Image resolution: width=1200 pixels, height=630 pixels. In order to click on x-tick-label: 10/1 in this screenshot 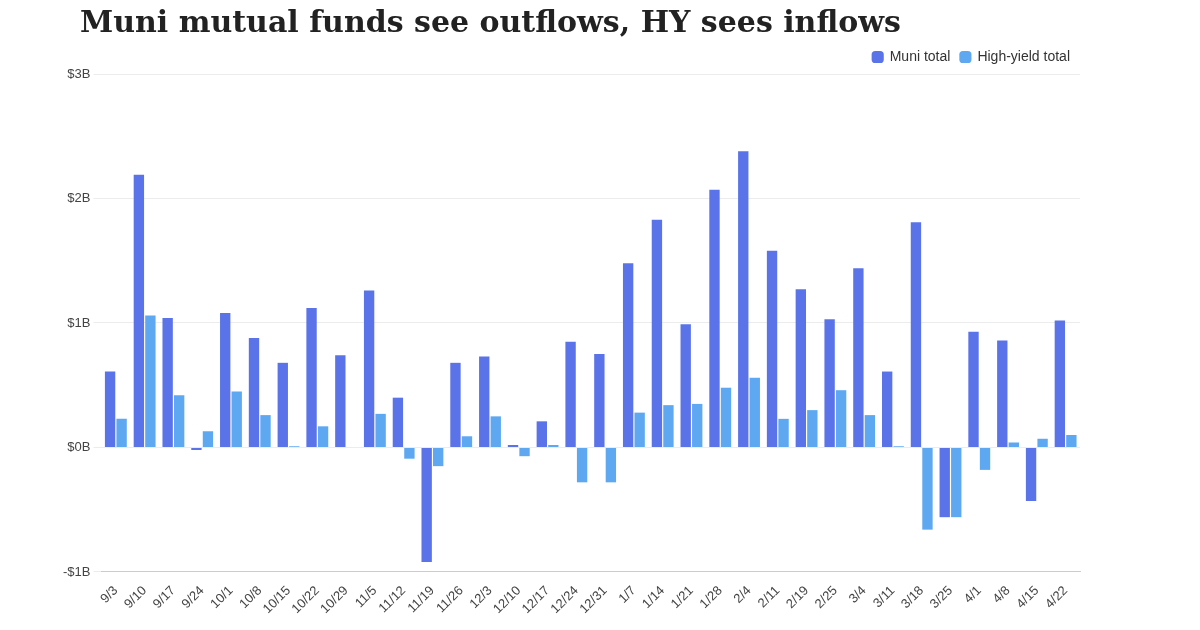, I will do `click(221, 597)`.